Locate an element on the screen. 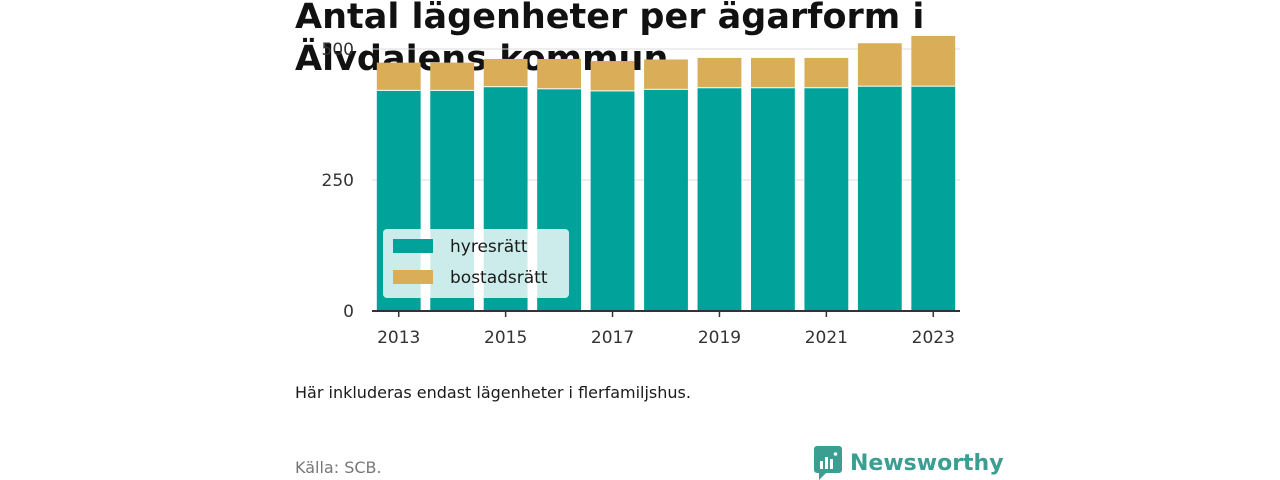 The height and width of the screenshot is (480, 1280). y-tick-label: 0 is located at coordinates (348, 312).